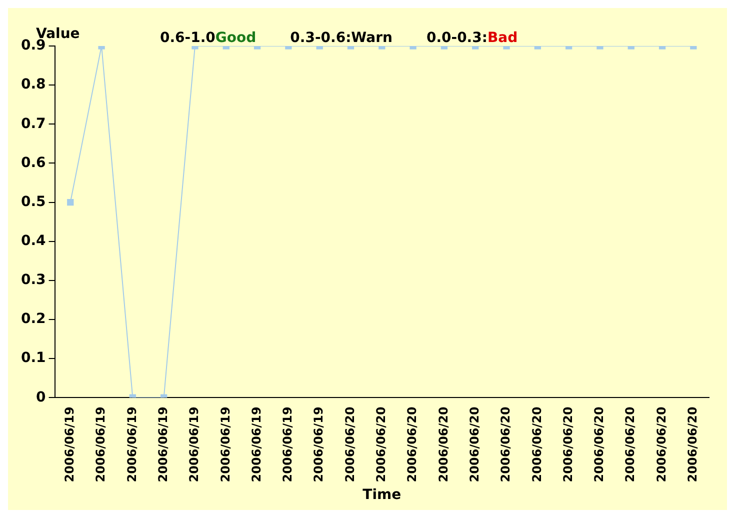 The image size is (735, 518). Describe the element at coordinates (235, 38) in the screenshot. I see `annotation: Good` at that location.